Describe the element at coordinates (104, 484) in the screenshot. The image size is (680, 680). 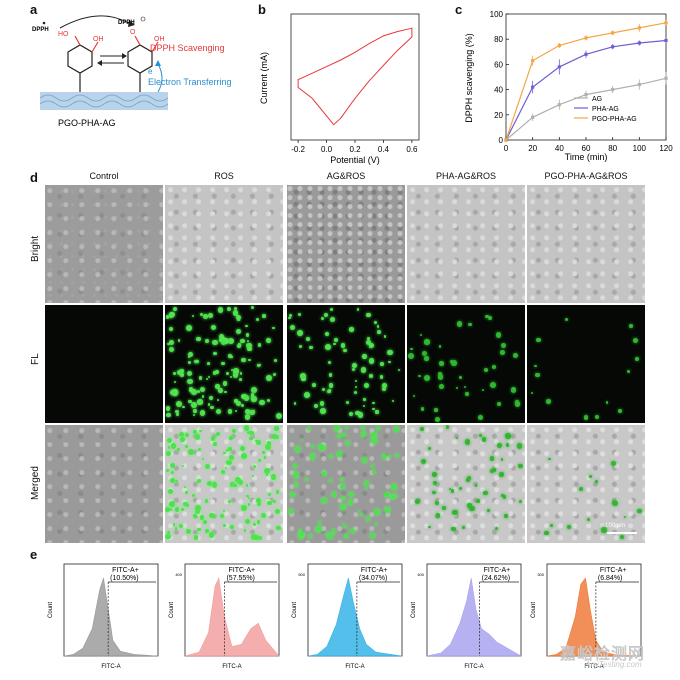
I see `image-merged-control` at that location.